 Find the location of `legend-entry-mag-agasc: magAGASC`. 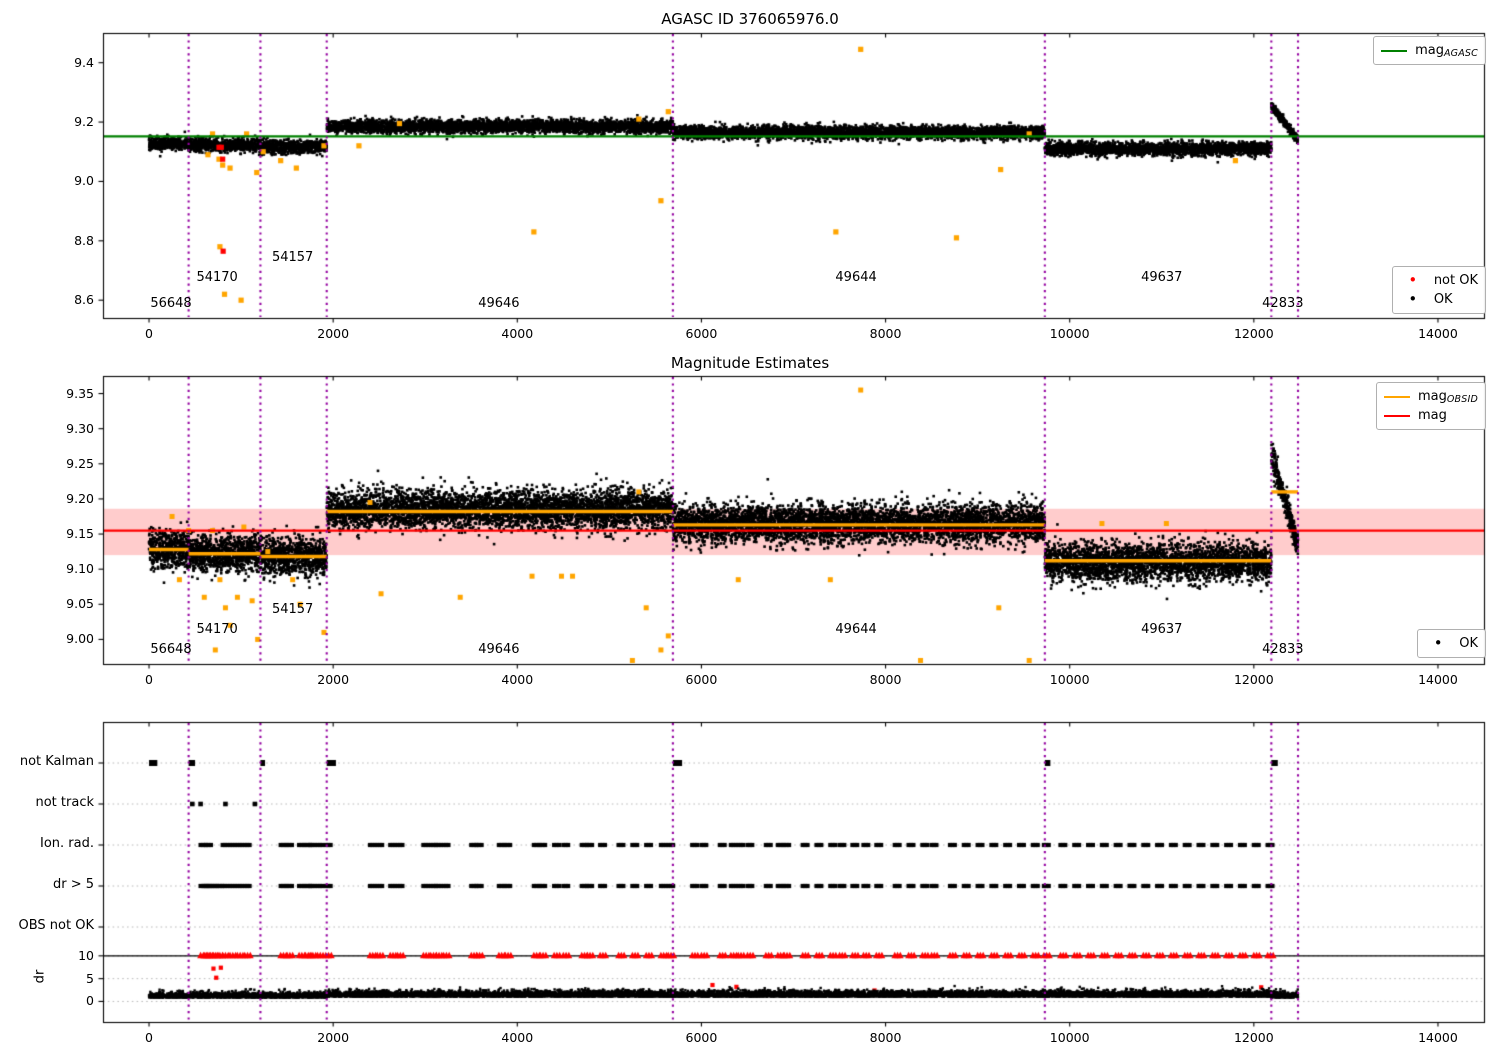

legend-entry-mag-agasc: magAGASC is located at coordinates (1429, 50).